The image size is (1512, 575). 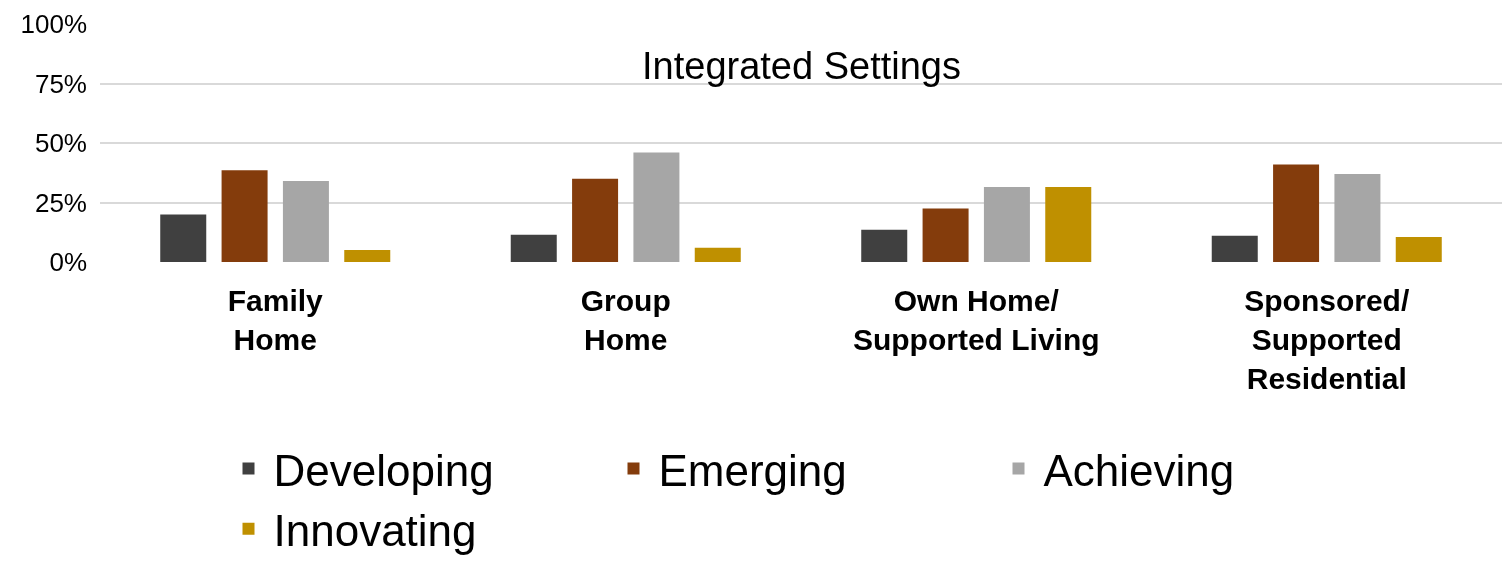 What do you see at coordinates (68, 262) in the screenshot?
I see `y-tick-label: 0%` at bounding box center [68, 262].